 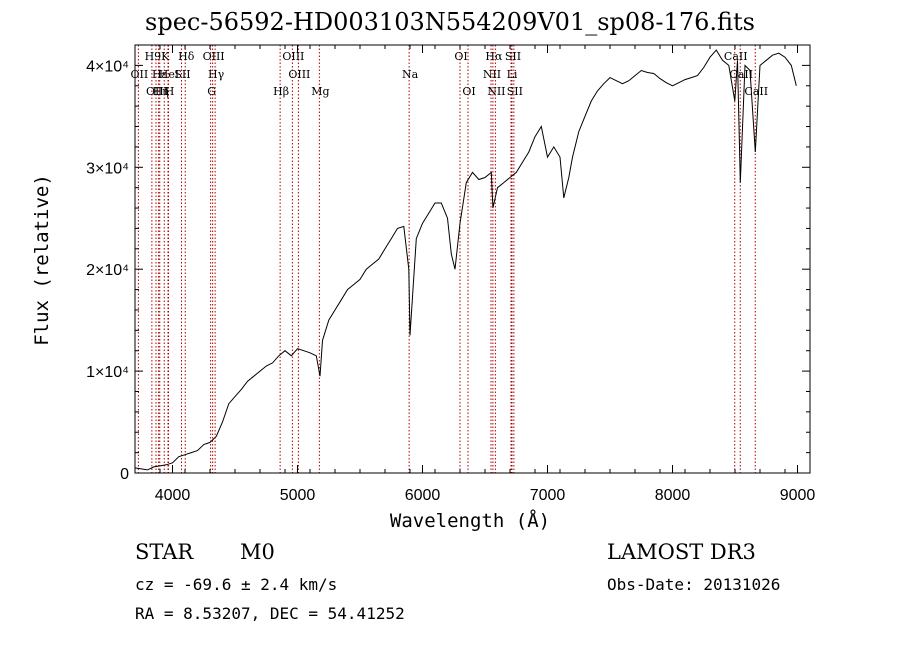 What do you see at coordinates (160, 74) in the screenshot?
I see `line-label: Hε` at bounding box center [160, 74].